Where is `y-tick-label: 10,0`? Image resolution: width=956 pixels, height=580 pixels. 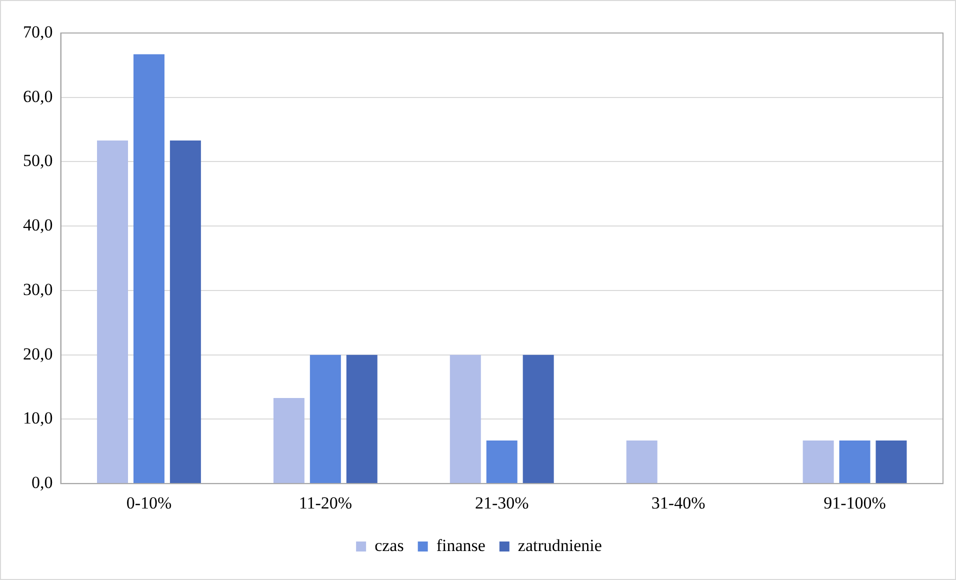
y-tick-label: 10,0 is located at coordinates (38, 418).